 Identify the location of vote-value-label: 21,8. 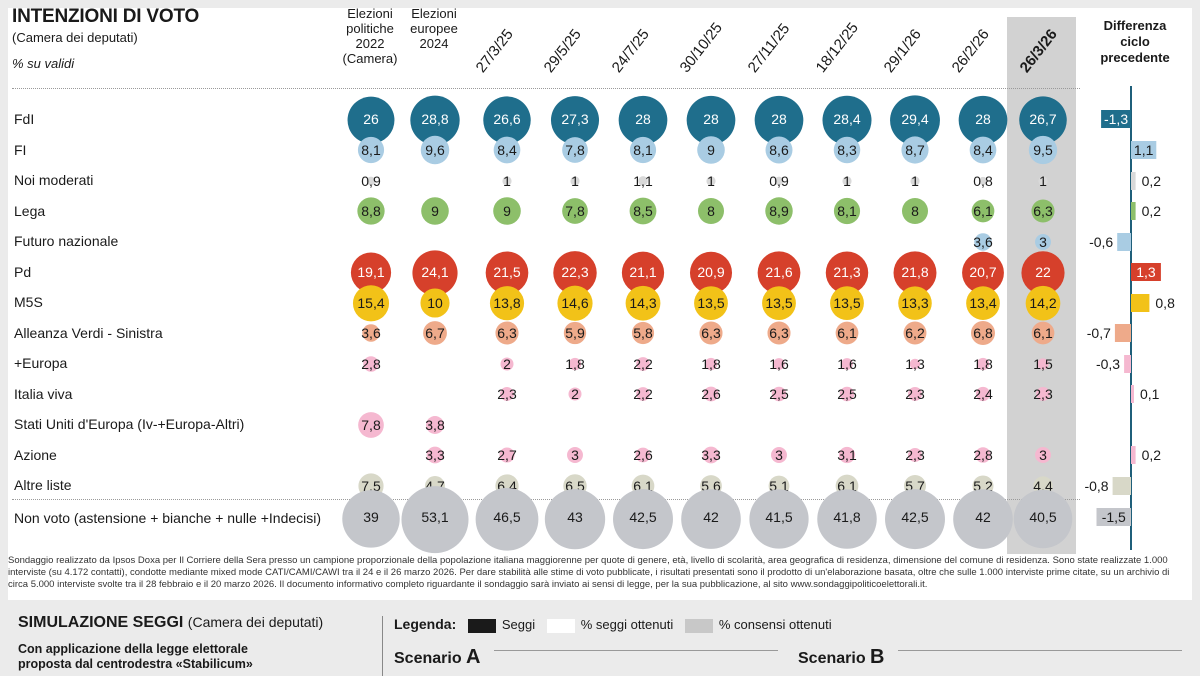
(914, 272).